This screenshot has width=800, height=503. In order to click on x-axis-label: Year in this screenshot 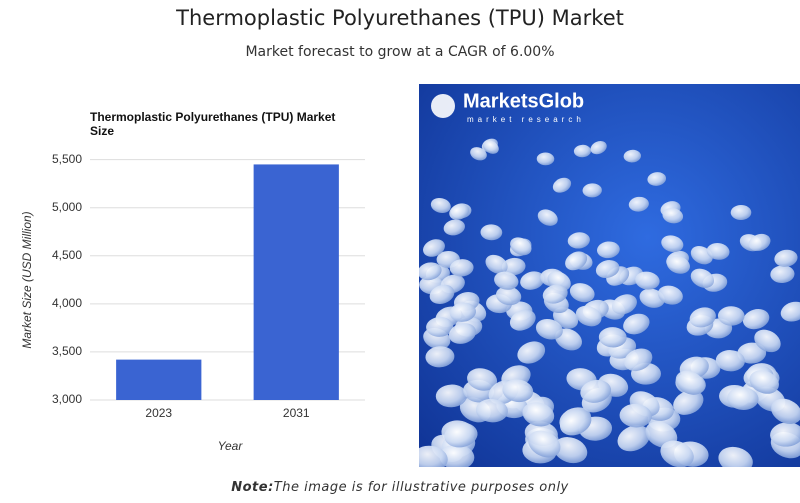, I will do `click(231, 446)`.